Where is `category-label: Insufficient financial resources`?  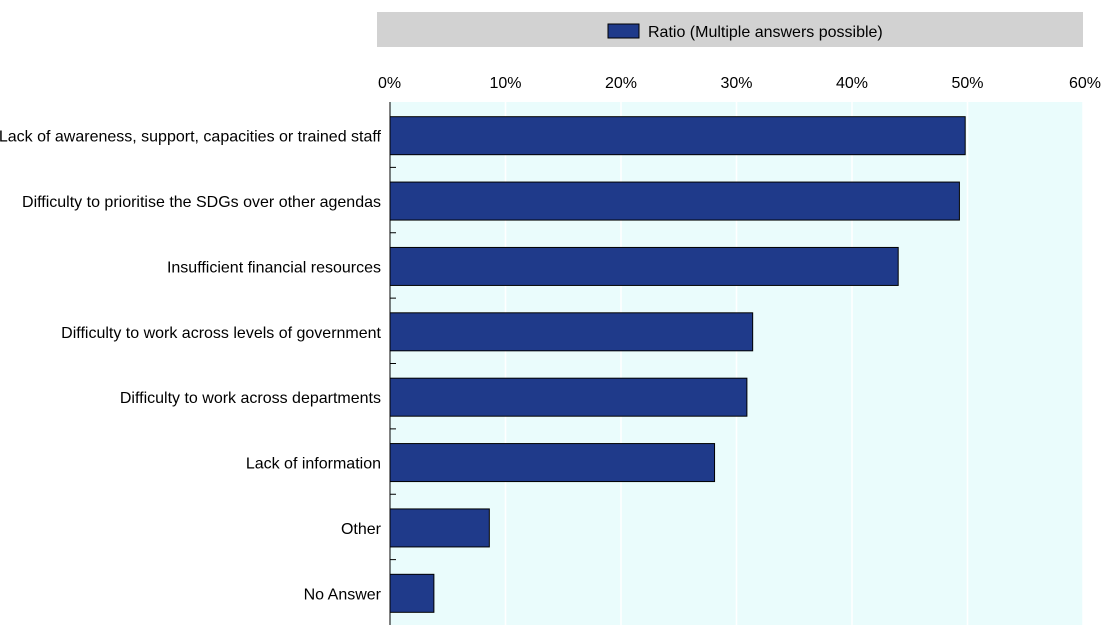 category-label: Insufficient financial resources is located at coordinates (274, 267).